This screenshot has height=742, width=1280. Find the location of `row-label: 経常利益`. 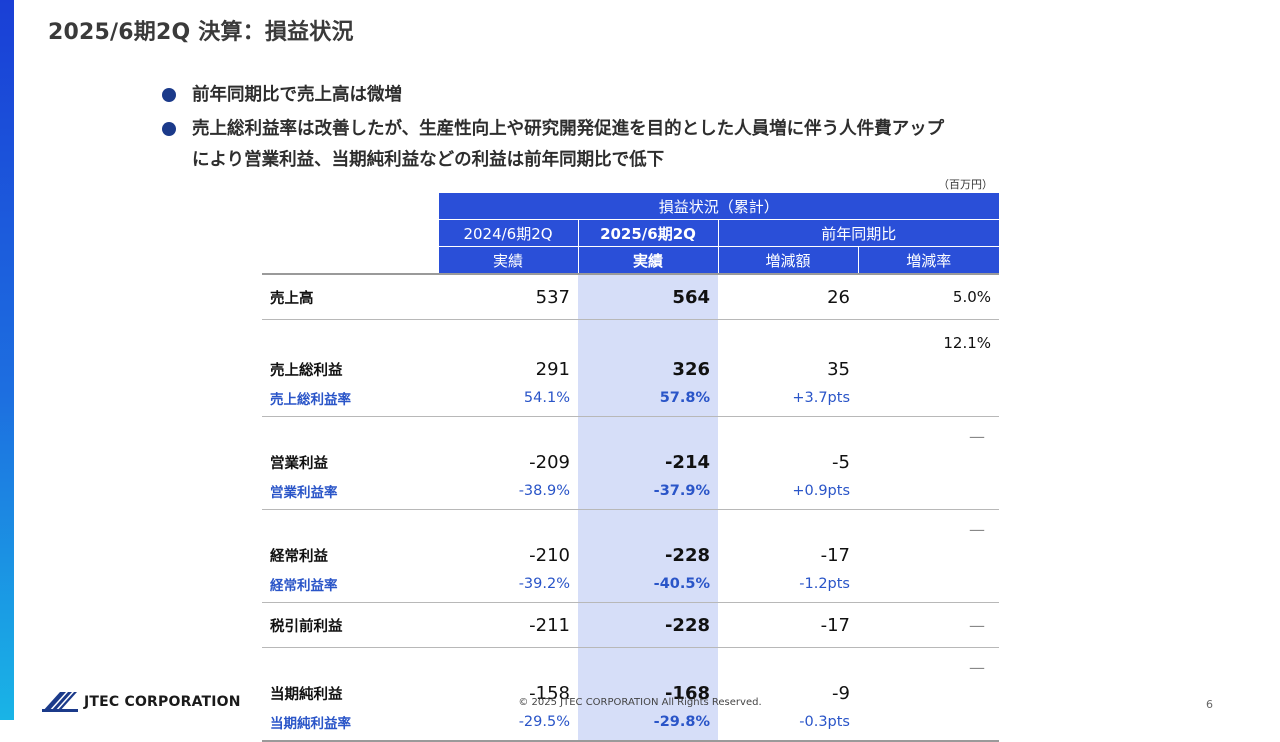

row-label: 経常利益 is located at coordinates (350, 539).